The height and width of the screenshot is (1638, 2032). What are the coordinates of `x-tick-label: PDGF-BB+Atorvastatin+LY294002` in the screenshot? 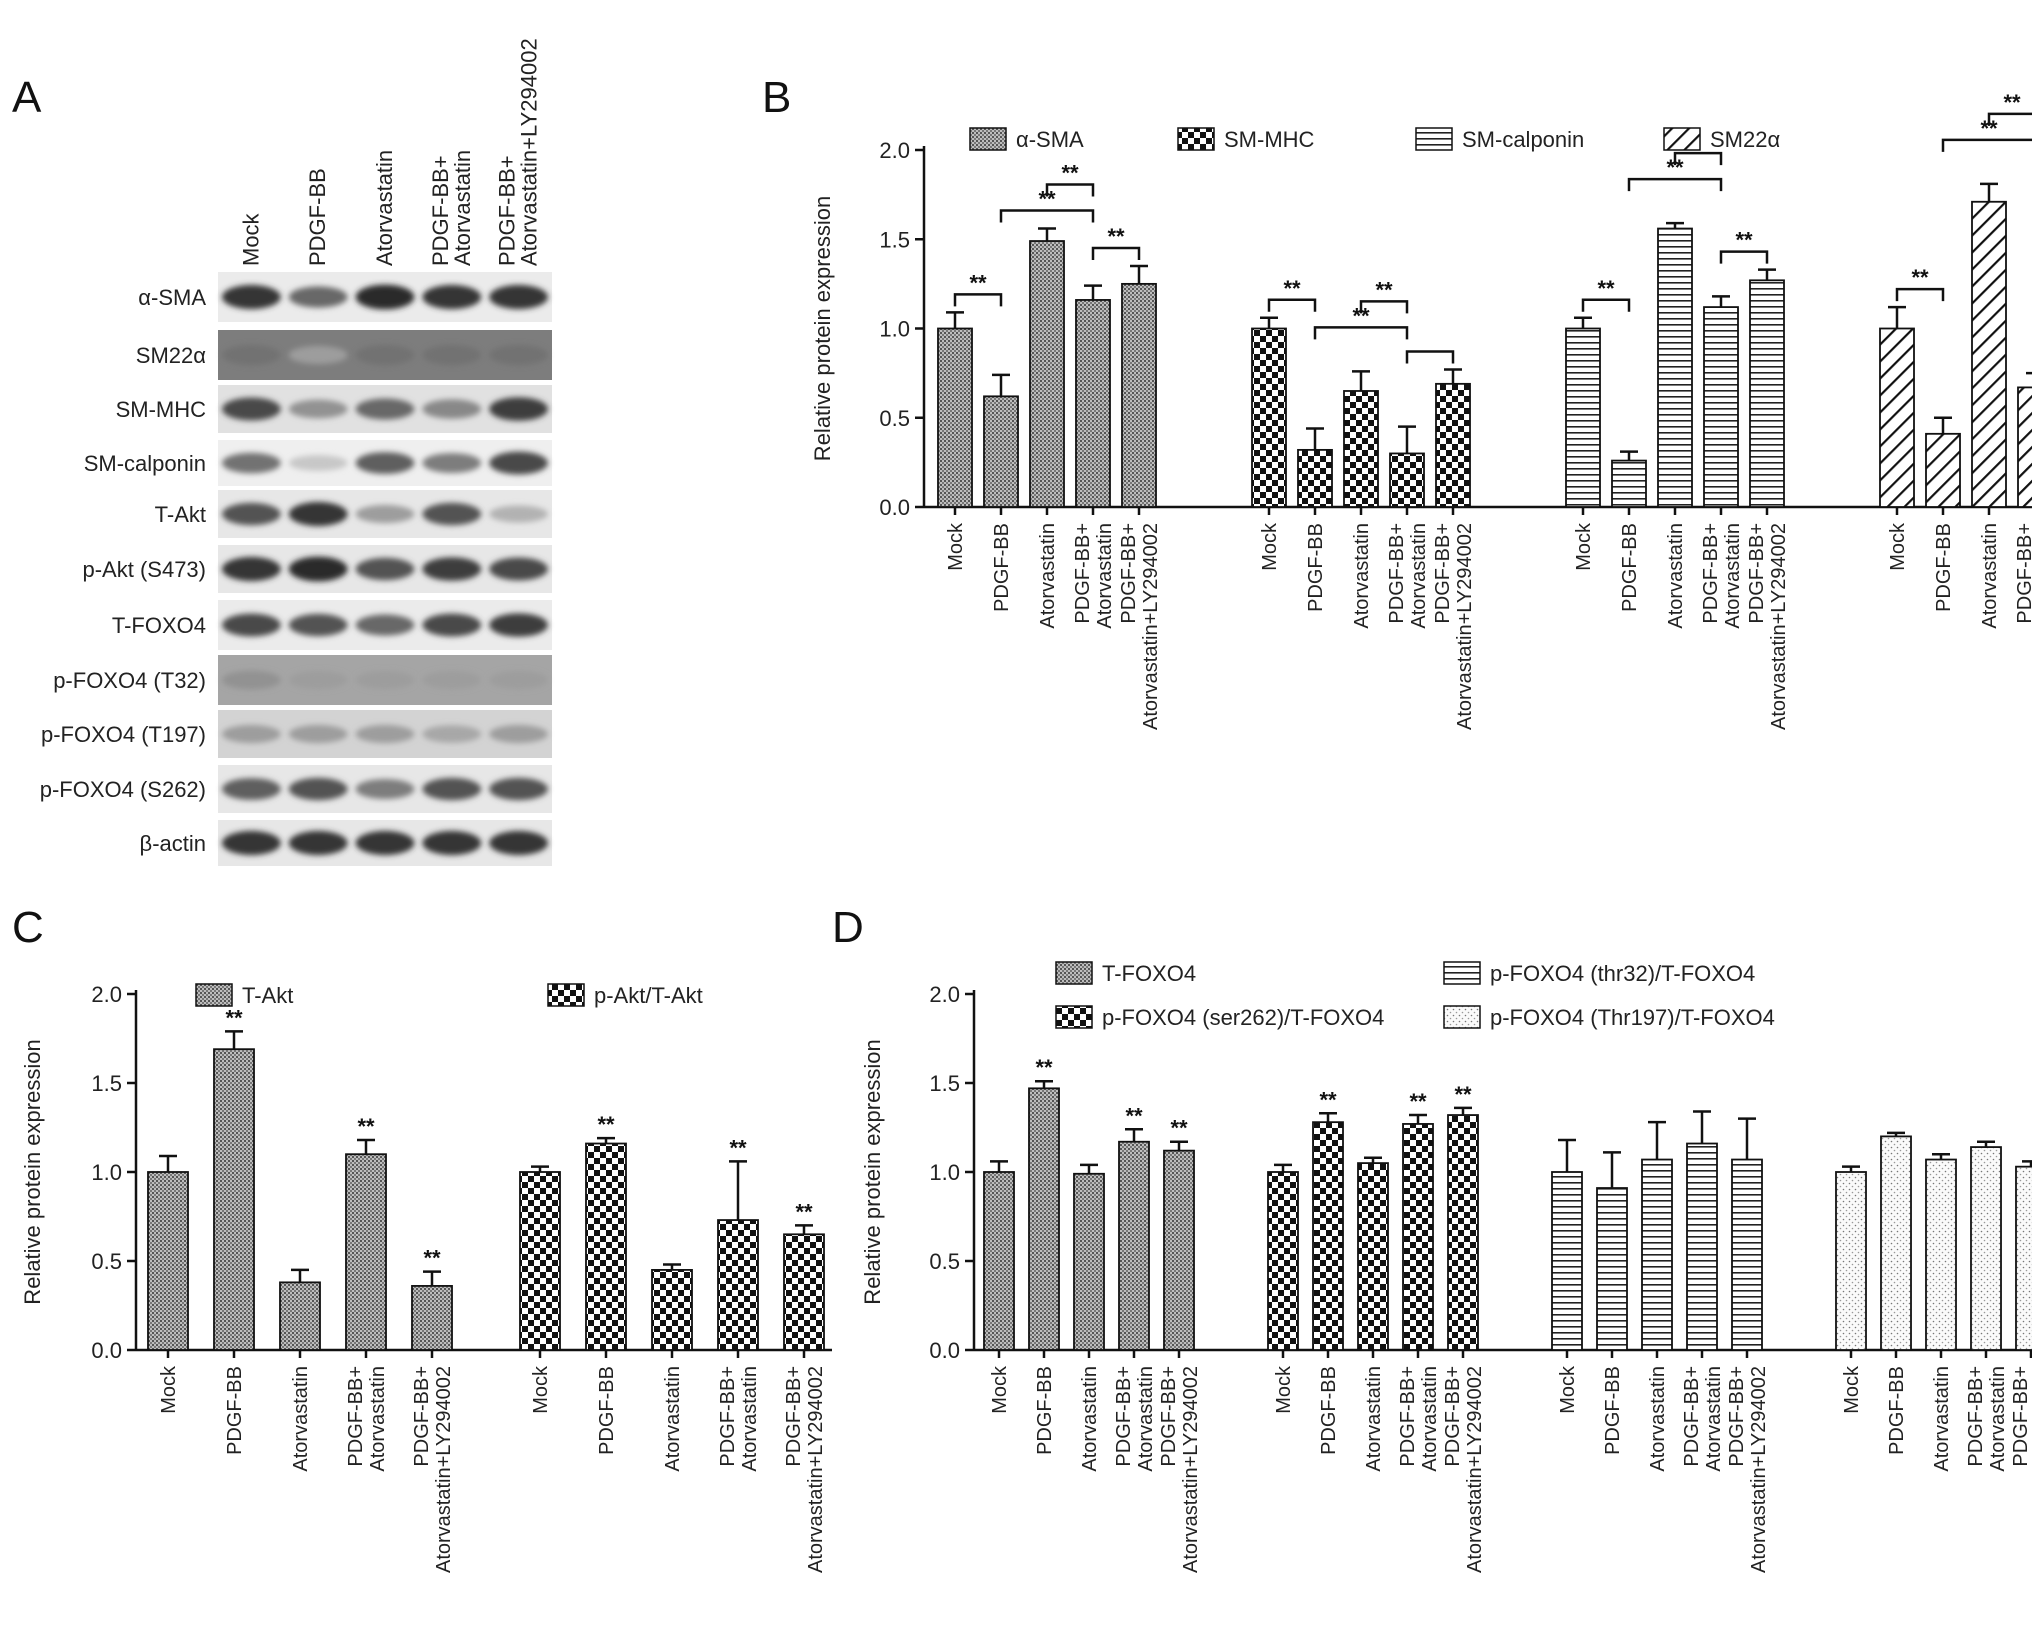 It's located at (1180, 1469).